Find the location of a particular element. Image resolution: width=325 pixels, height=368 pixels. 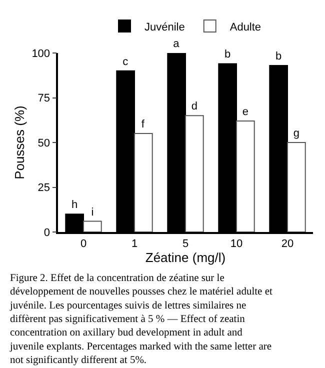

data-label: h is located at coordinates (75, 205).